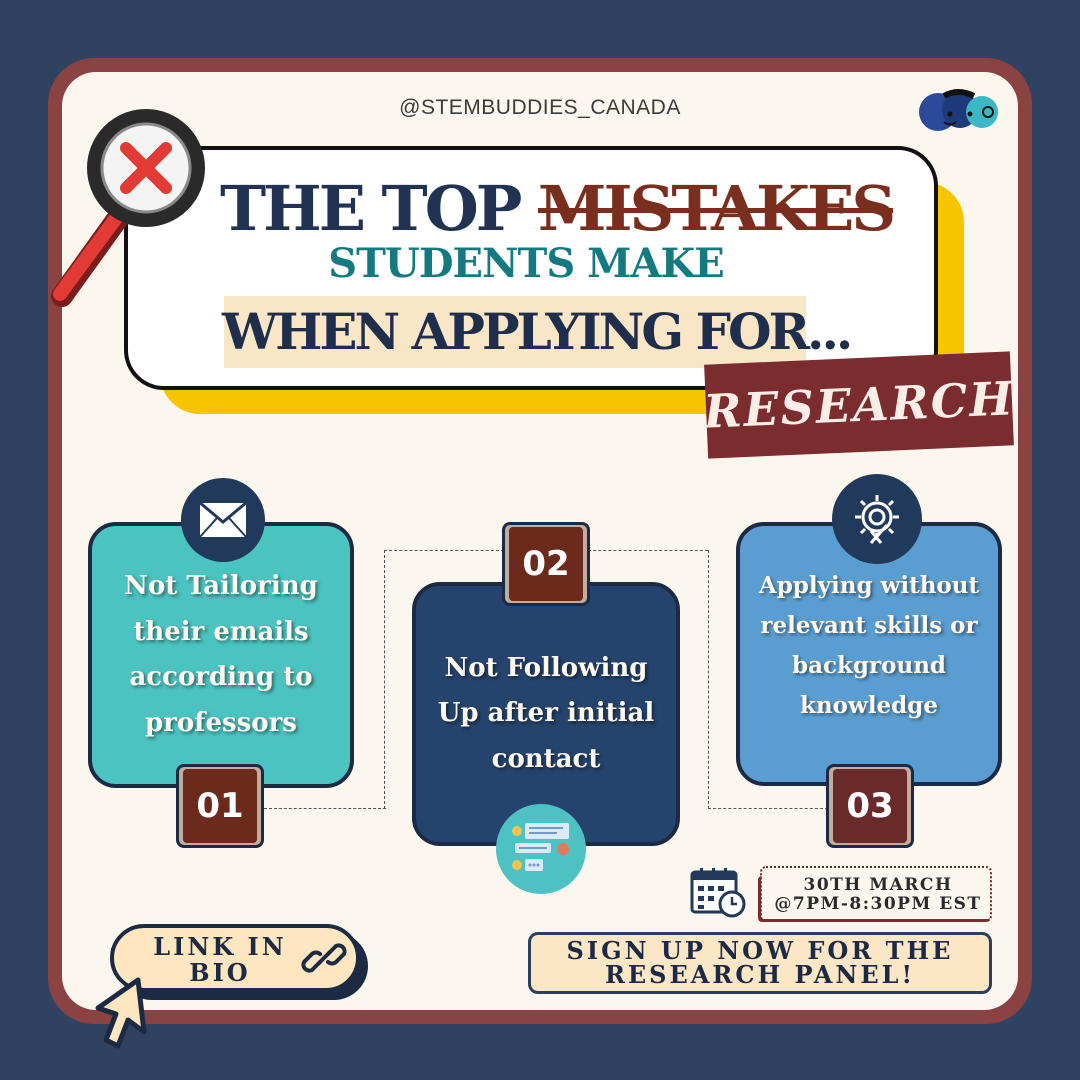 The image size is (1080, 1080). I want to click on signup-label: SIGN UP NOW FOR THE RESEARCH PANEL!, so click(760, 962).